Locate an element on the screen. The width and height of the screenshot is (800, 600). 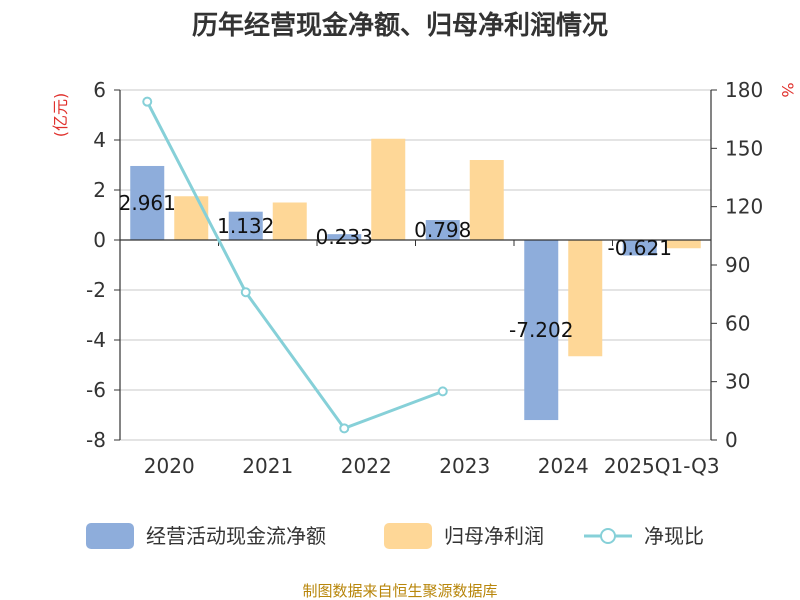
cashflow-bar-2023 is located at coordinates (442, 230).